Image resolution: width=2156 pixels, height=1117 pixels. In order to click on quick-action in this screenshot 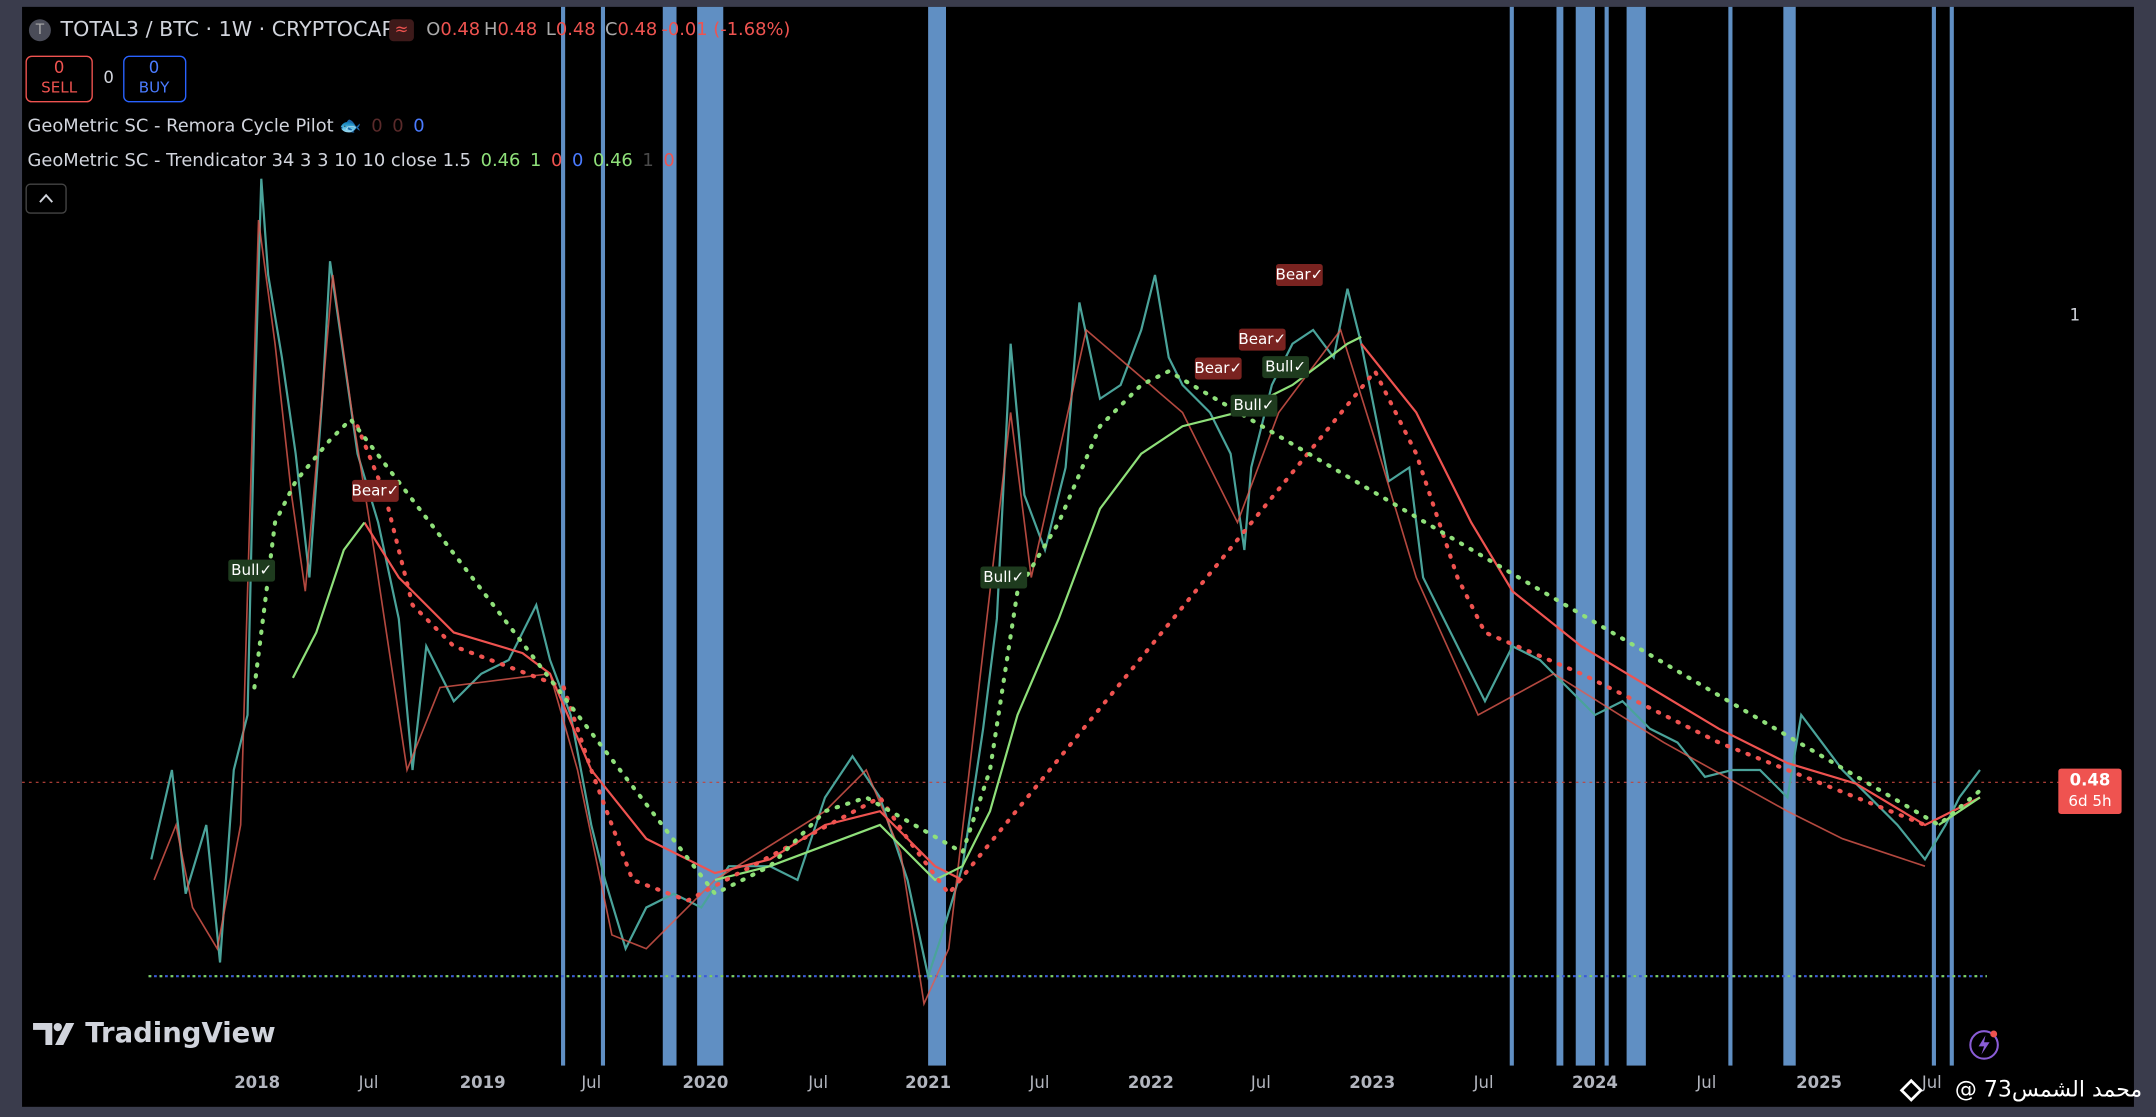, I will do `click(1984, 1045)`.